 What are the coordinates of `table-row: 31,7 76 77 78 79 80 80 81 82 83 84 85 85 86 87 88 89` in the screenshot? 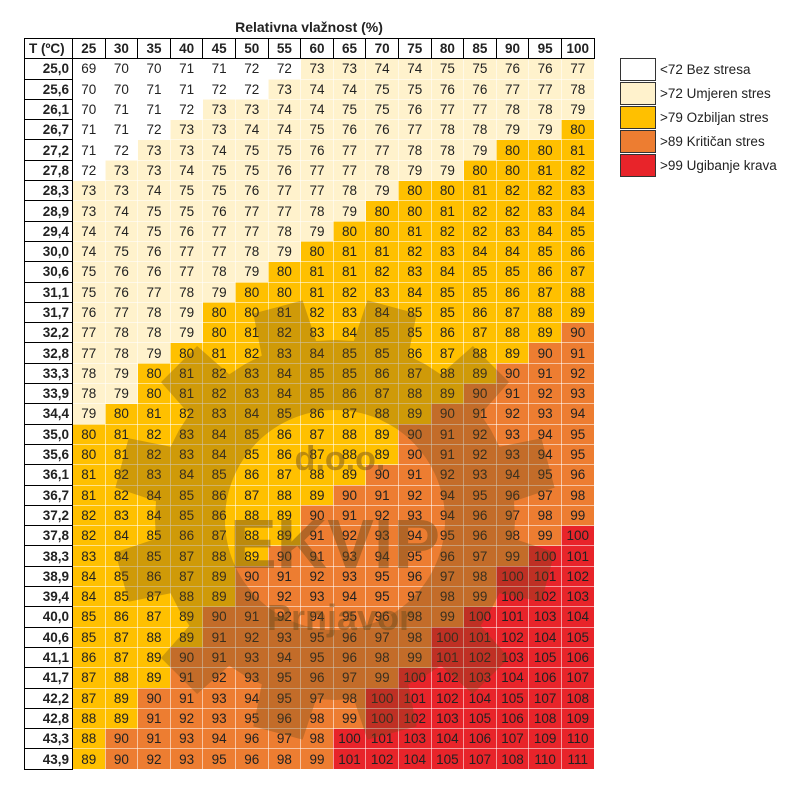 It's located at (309, 312).